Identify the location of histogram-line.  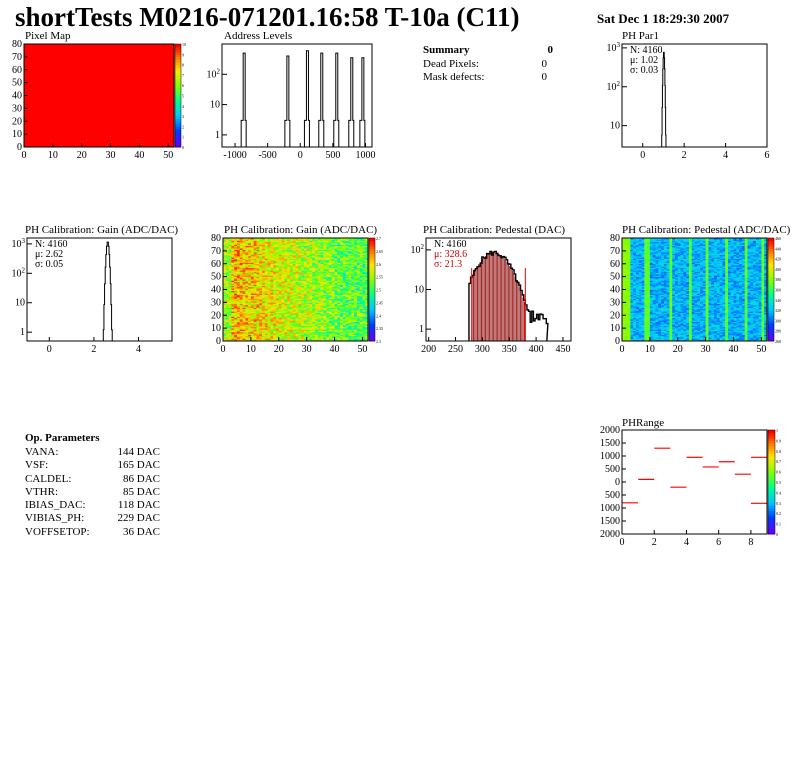
(508, 296).